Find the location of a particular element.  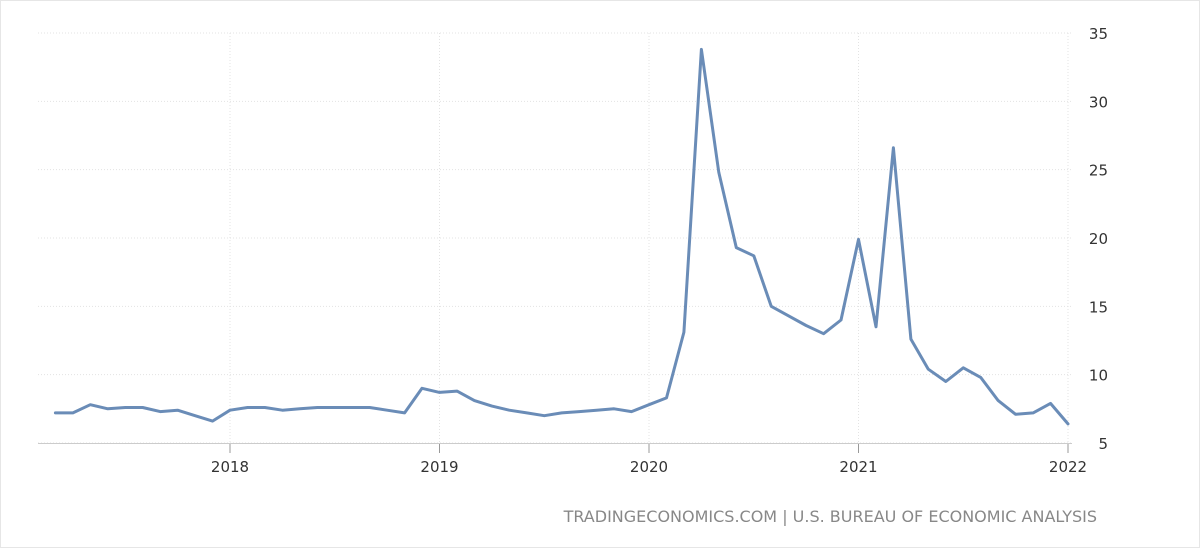

x-tick-label: 2021 is located at coordinates (858, 467).